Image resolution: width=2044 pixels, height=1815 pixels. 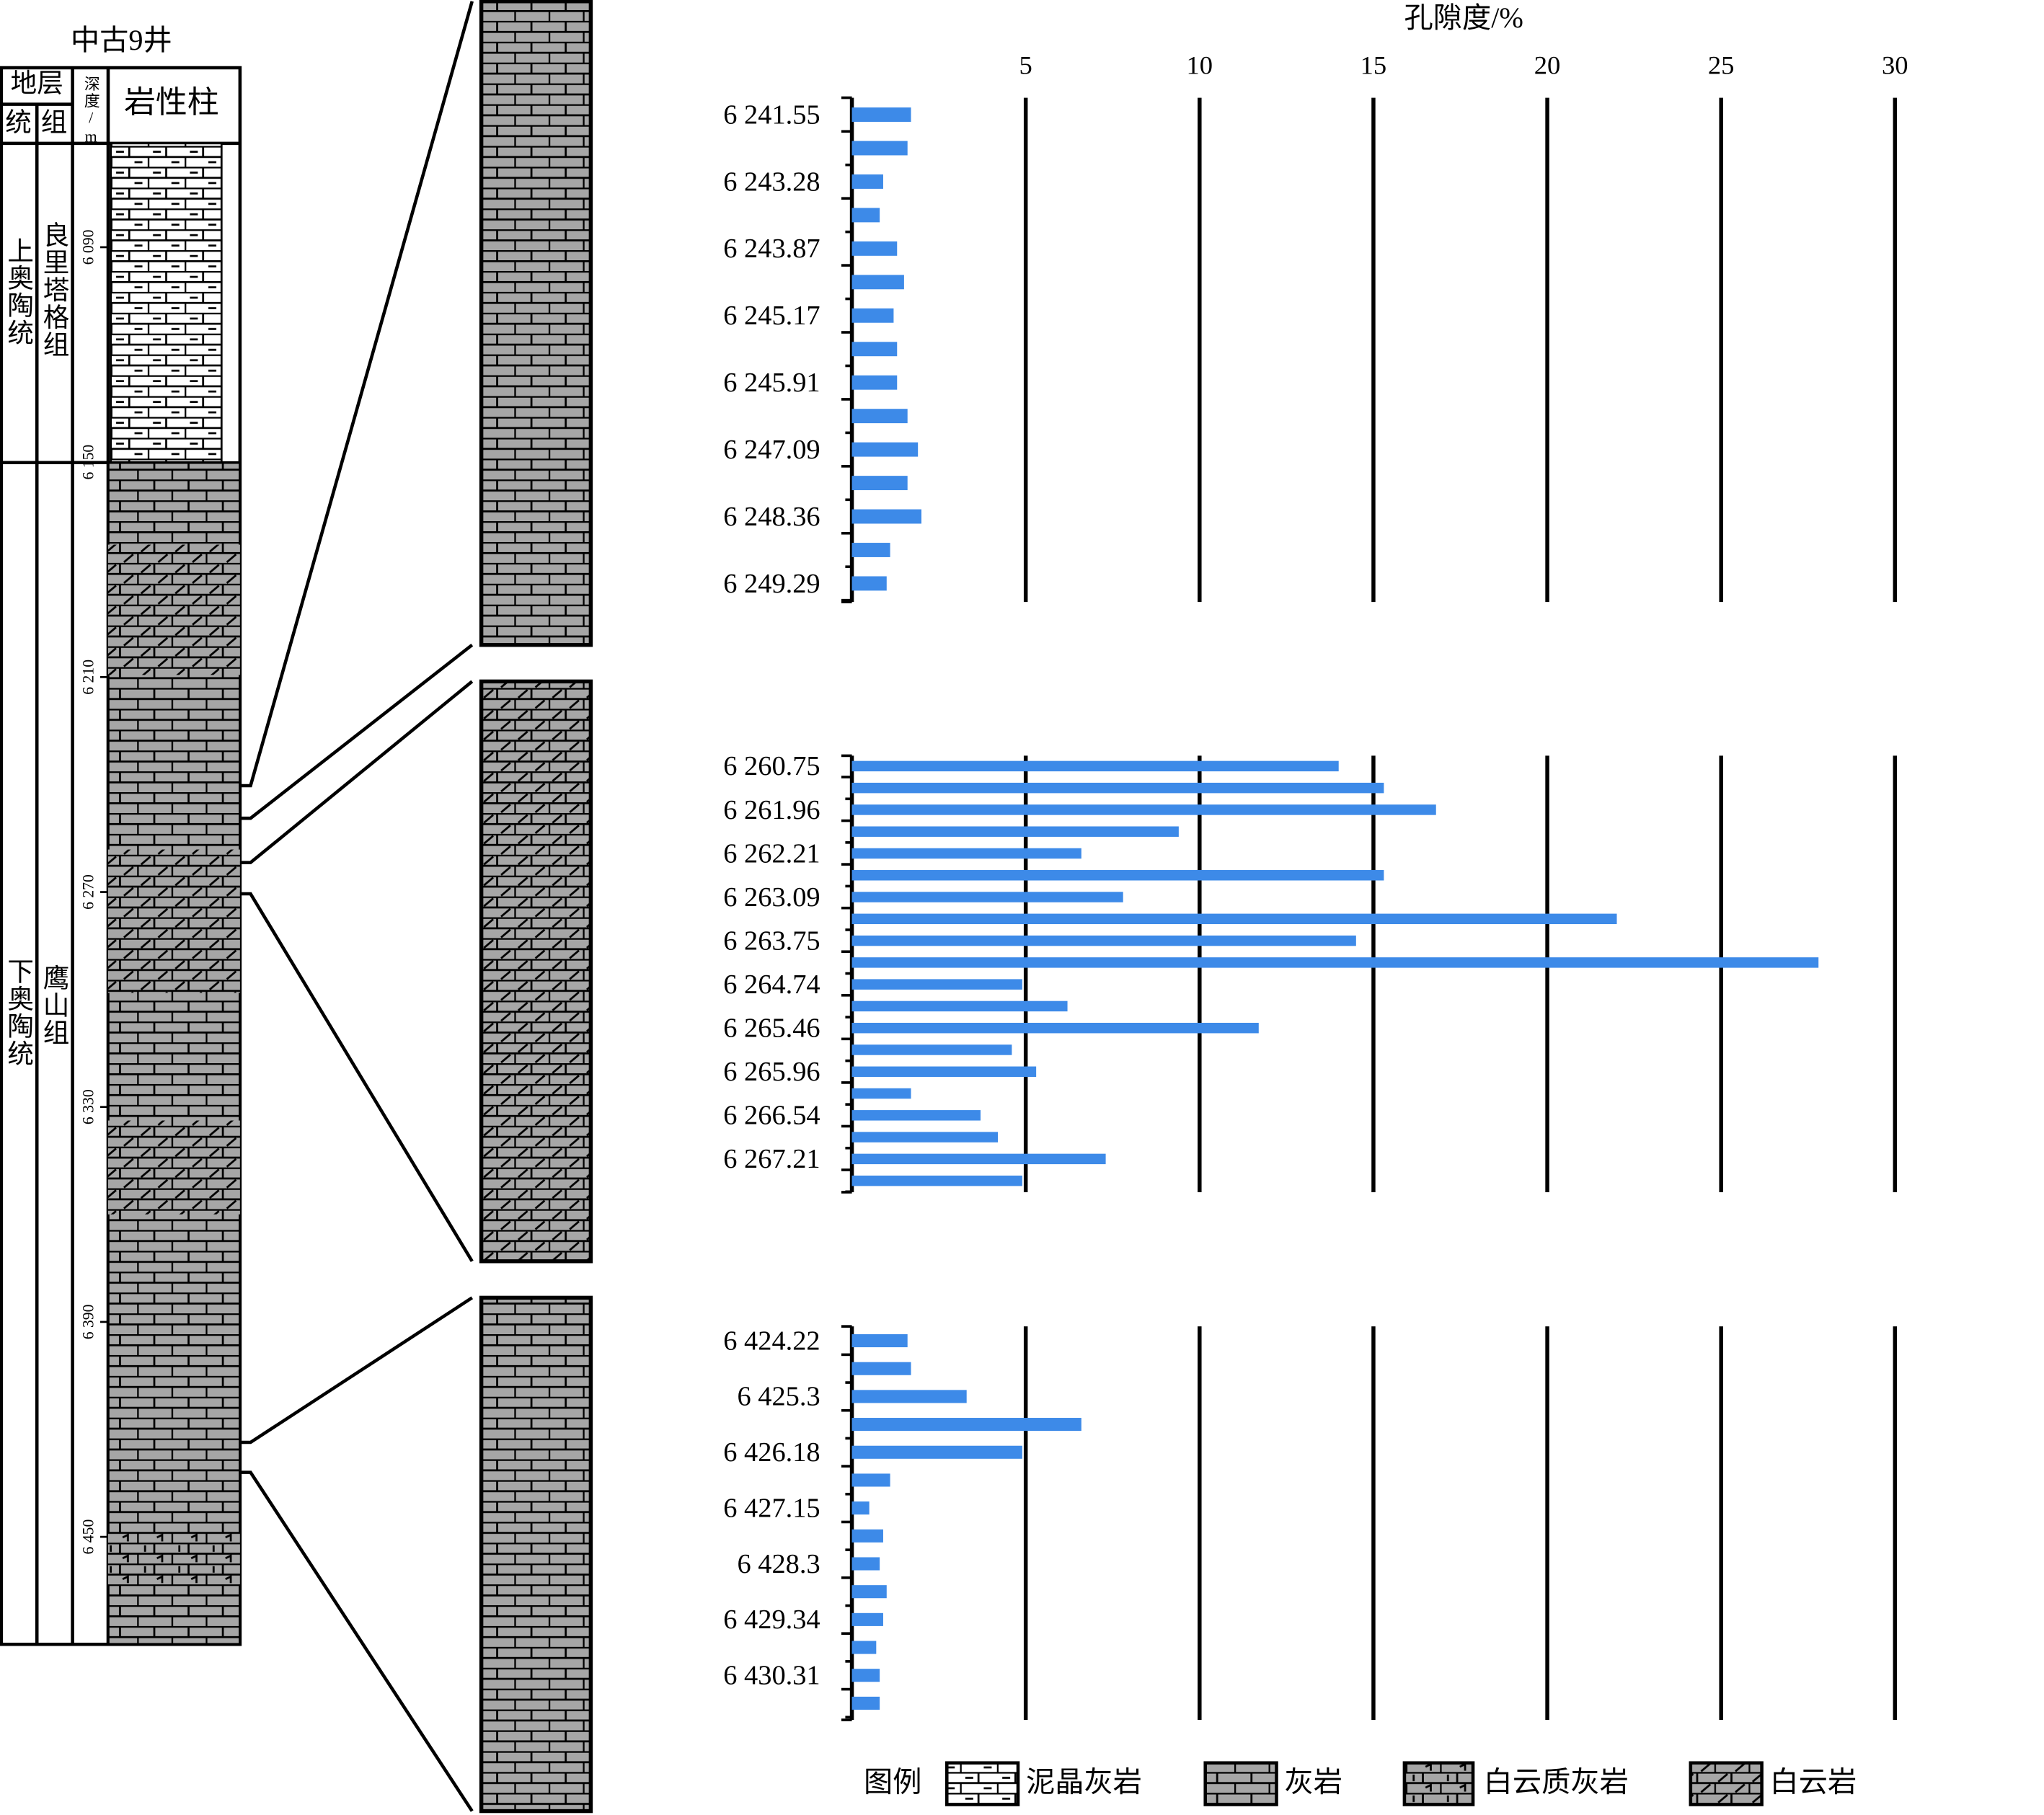 I want to click on x-tick-label: 25, so click(x=1722, y=64).